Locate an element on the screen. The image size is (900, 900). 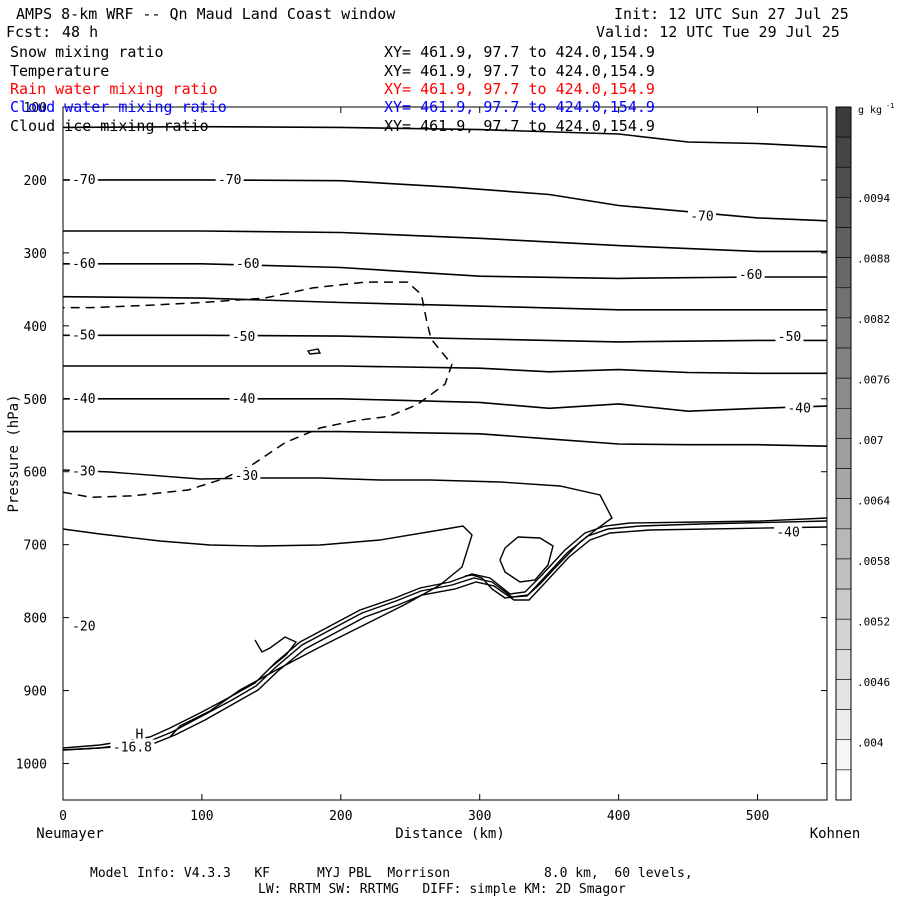
x-tick-label: 300 is located at coordinates (479, 816).